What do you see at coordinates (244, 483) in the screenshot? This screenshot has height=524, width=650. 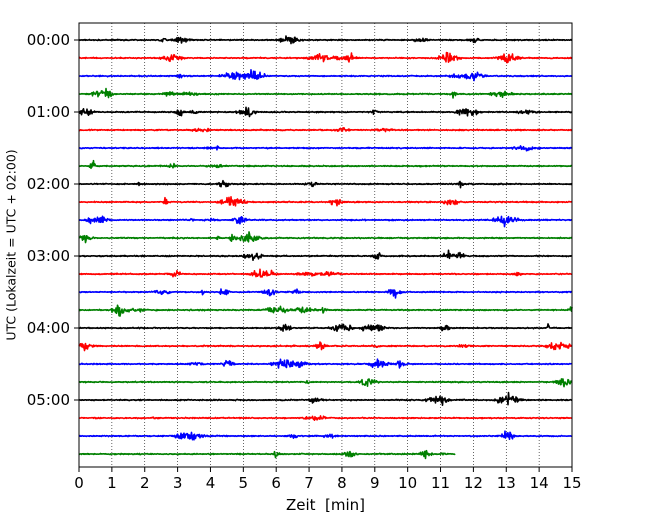 I see `x-tick-label: 5` at bounding box center [244, 483].